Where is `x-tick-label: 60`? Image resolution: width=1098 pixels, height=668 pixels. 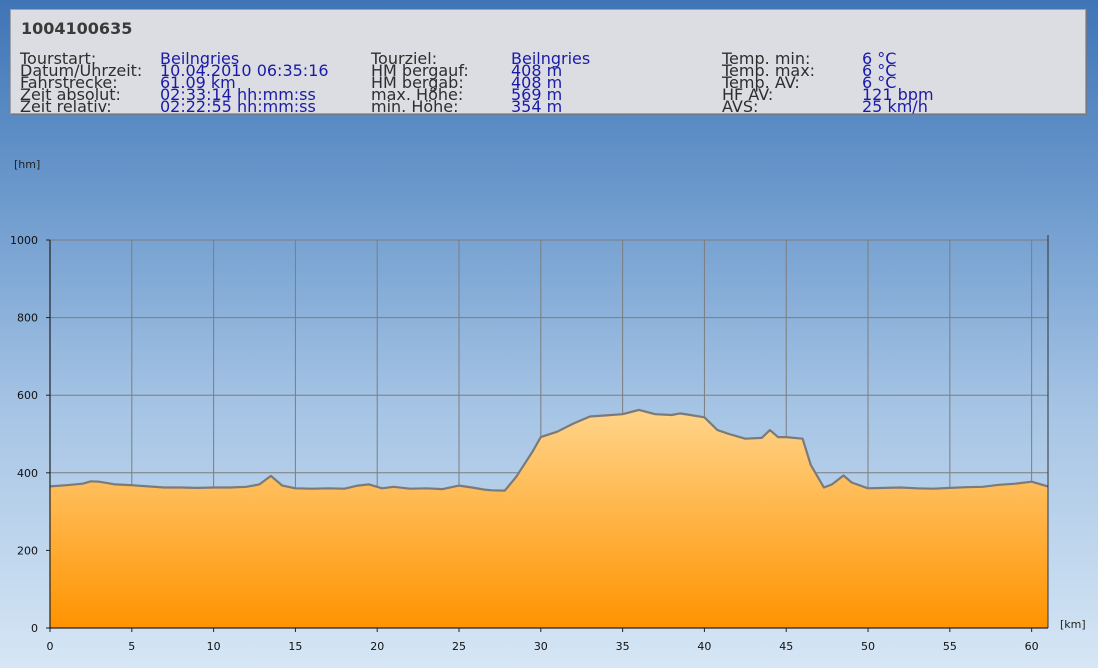
x-tick-label: 60 is located at coordinates (1032, 646).